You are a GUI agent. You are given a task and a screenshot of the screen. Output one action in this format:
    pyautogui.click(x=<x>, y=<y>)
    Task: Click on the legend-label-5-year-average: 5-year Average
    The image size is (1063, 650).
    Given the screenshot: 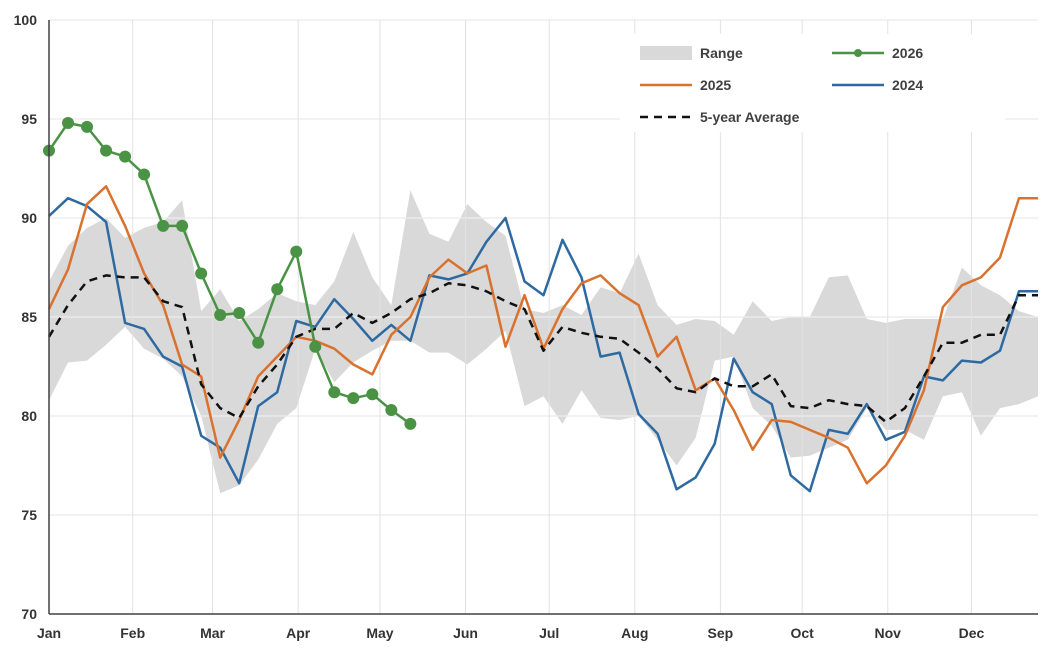 What is the action you would take?
    pyautogui.click(x=750, y=117)
    